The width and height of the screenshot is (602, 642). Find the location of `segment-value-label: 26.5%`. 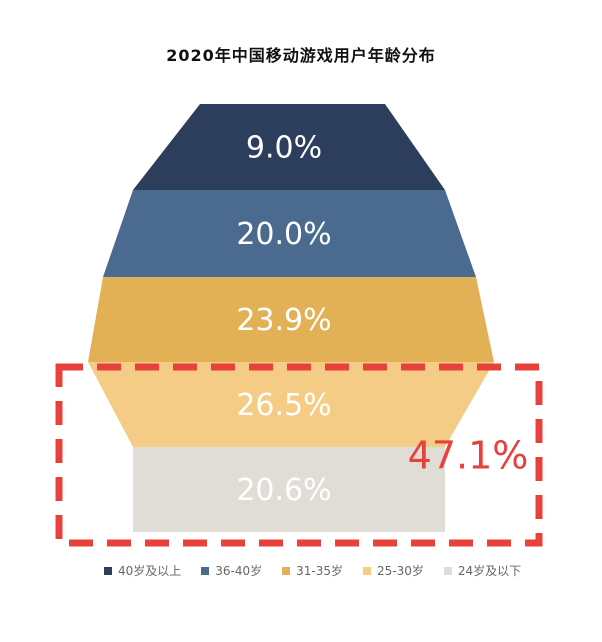

segment-value-label: 26.5% is located at coordinates (283, 405).